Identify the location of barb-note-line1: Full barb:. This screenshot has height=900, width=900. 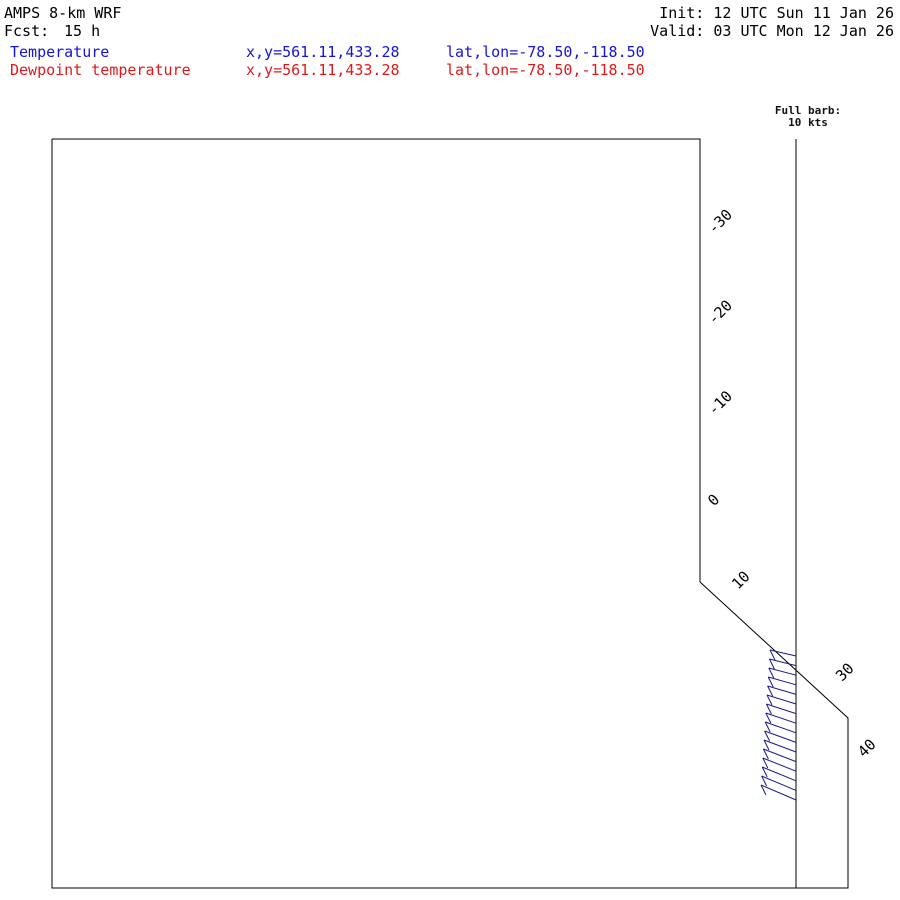
(808, 110).